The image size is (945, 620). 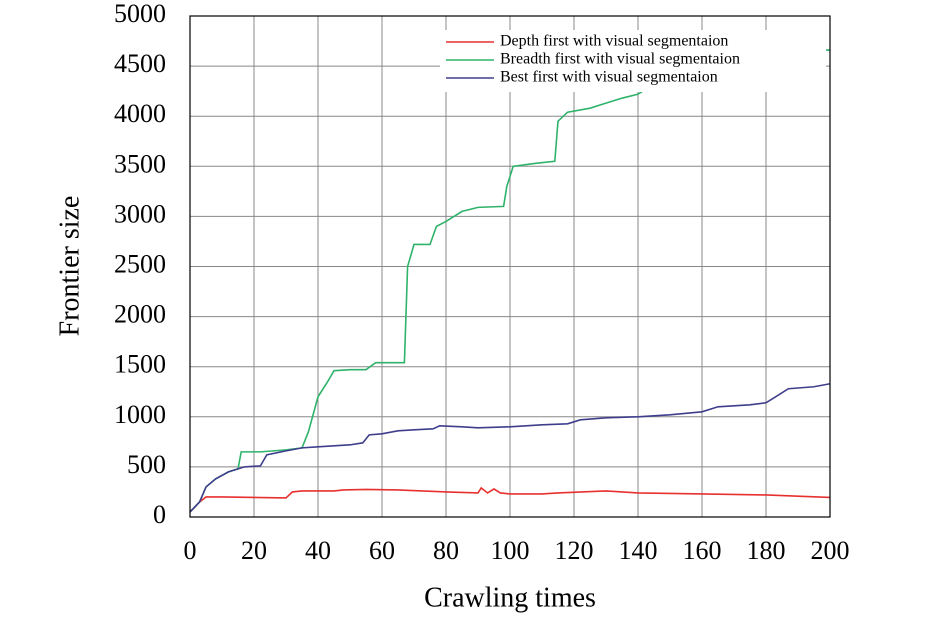 What do you see at coordinates (382, 550) in the screenshot?
I see `x-tick-label: 60` at bounding box center [382, 550].